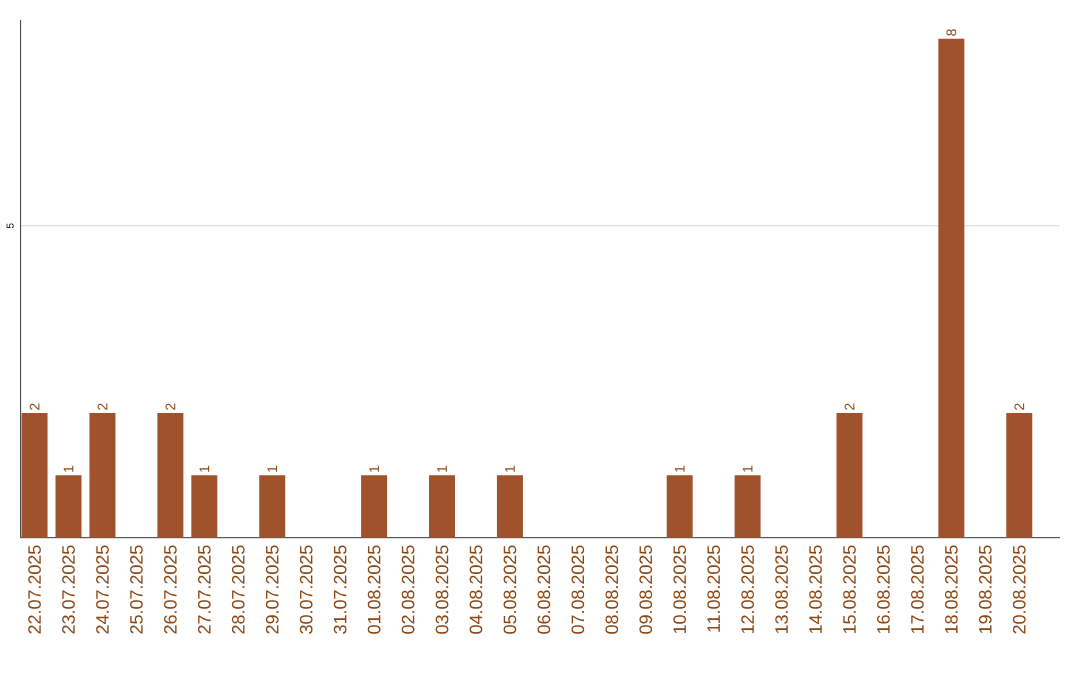 The image size is (1080, 680). What do you see at coordinates (544, 589) in the screenshot?
I see `x-tick-label: 06.08.2025` at bounding box center [544, 589].